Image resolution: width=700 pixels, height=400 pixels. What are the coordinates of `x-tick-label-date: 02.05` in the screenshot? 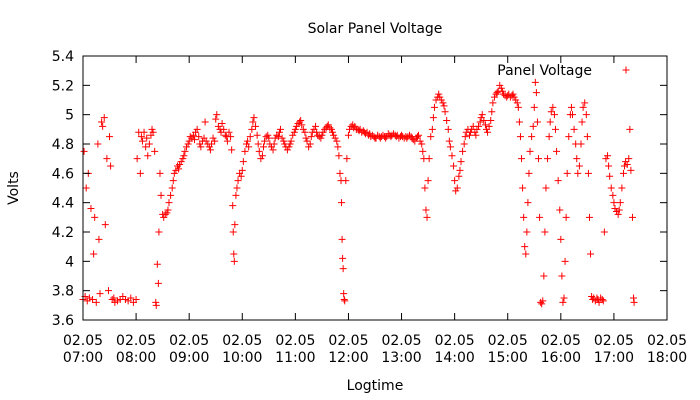 It's located at (136, 341).